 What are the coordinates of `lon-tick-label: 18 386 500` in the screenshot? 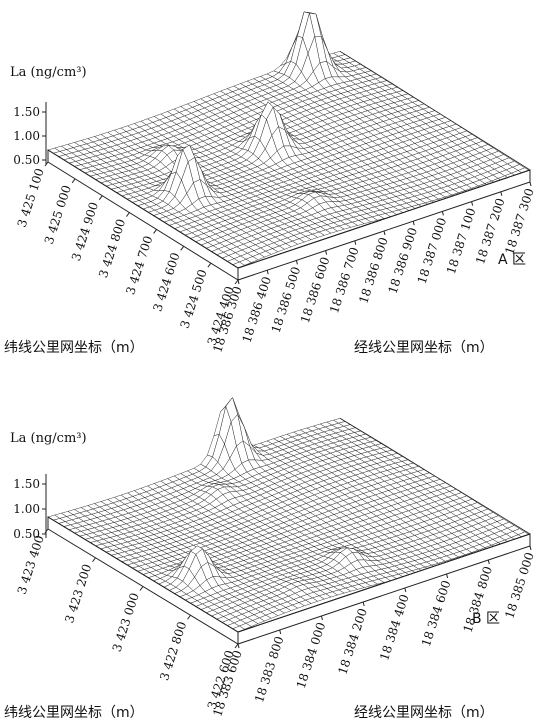 It's located at (286, 300).